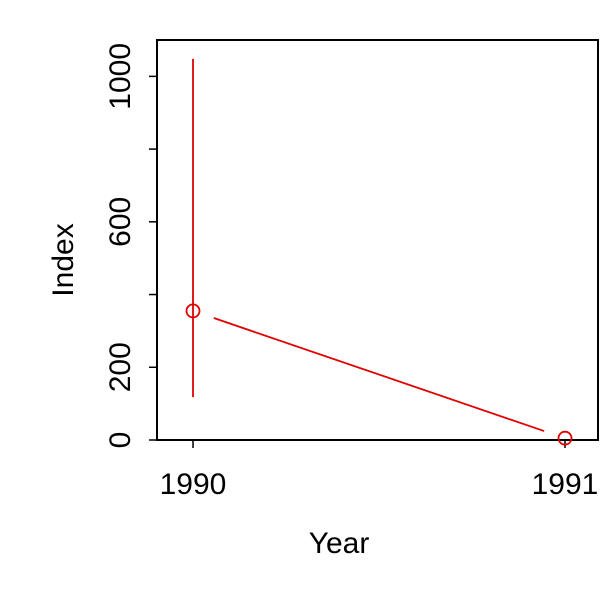 Image resolution: width=600 pixels, height=600 pixels. What do you see at coordinates (379, 374) in the screenshot?
I see `series-line-segment` at bounding box center [379, 374].